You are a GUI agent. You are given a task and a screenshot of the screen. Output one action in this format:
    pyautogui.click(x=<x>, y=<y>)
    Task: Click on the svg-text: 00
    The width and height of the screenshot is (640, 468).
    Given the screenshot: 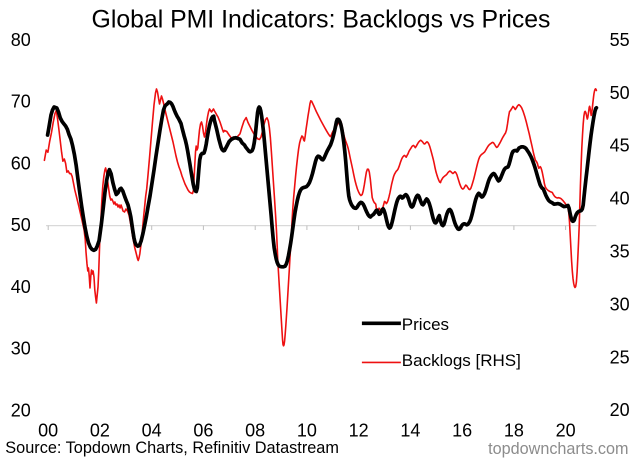 What is the action you would take?
    pyautogui.click(x=48, y=431)
    